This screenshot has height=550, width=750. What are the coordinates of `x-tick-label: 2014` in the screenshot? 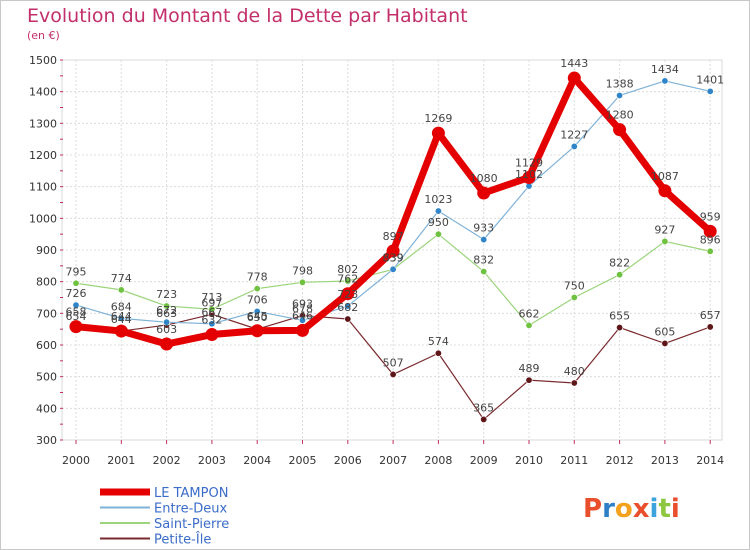 It's located at (710, 460).